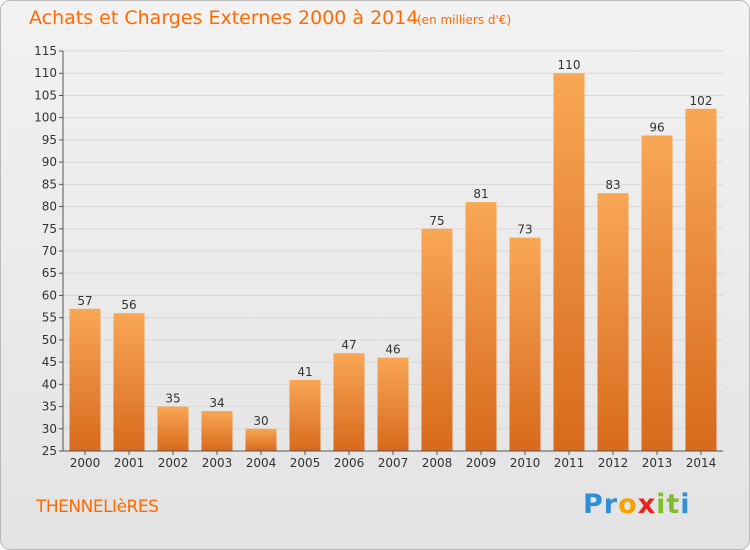 This screenshot has width=750, height=550. What do you see at coordinates (216, 403) in the screenshot?
I see `data-label: 34` at bounding box center [216, 403].